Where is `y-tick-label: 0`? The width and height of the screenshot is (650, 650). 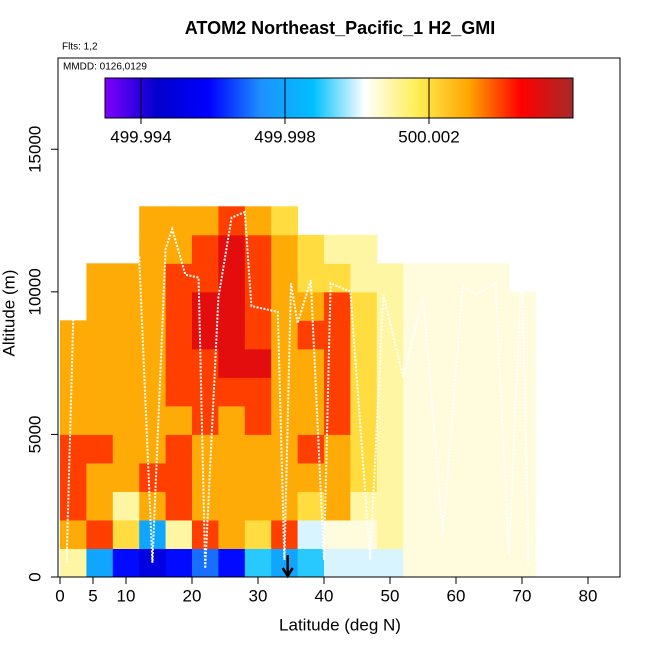
y-tick-label: 0 is located at coordinates (34, 576).